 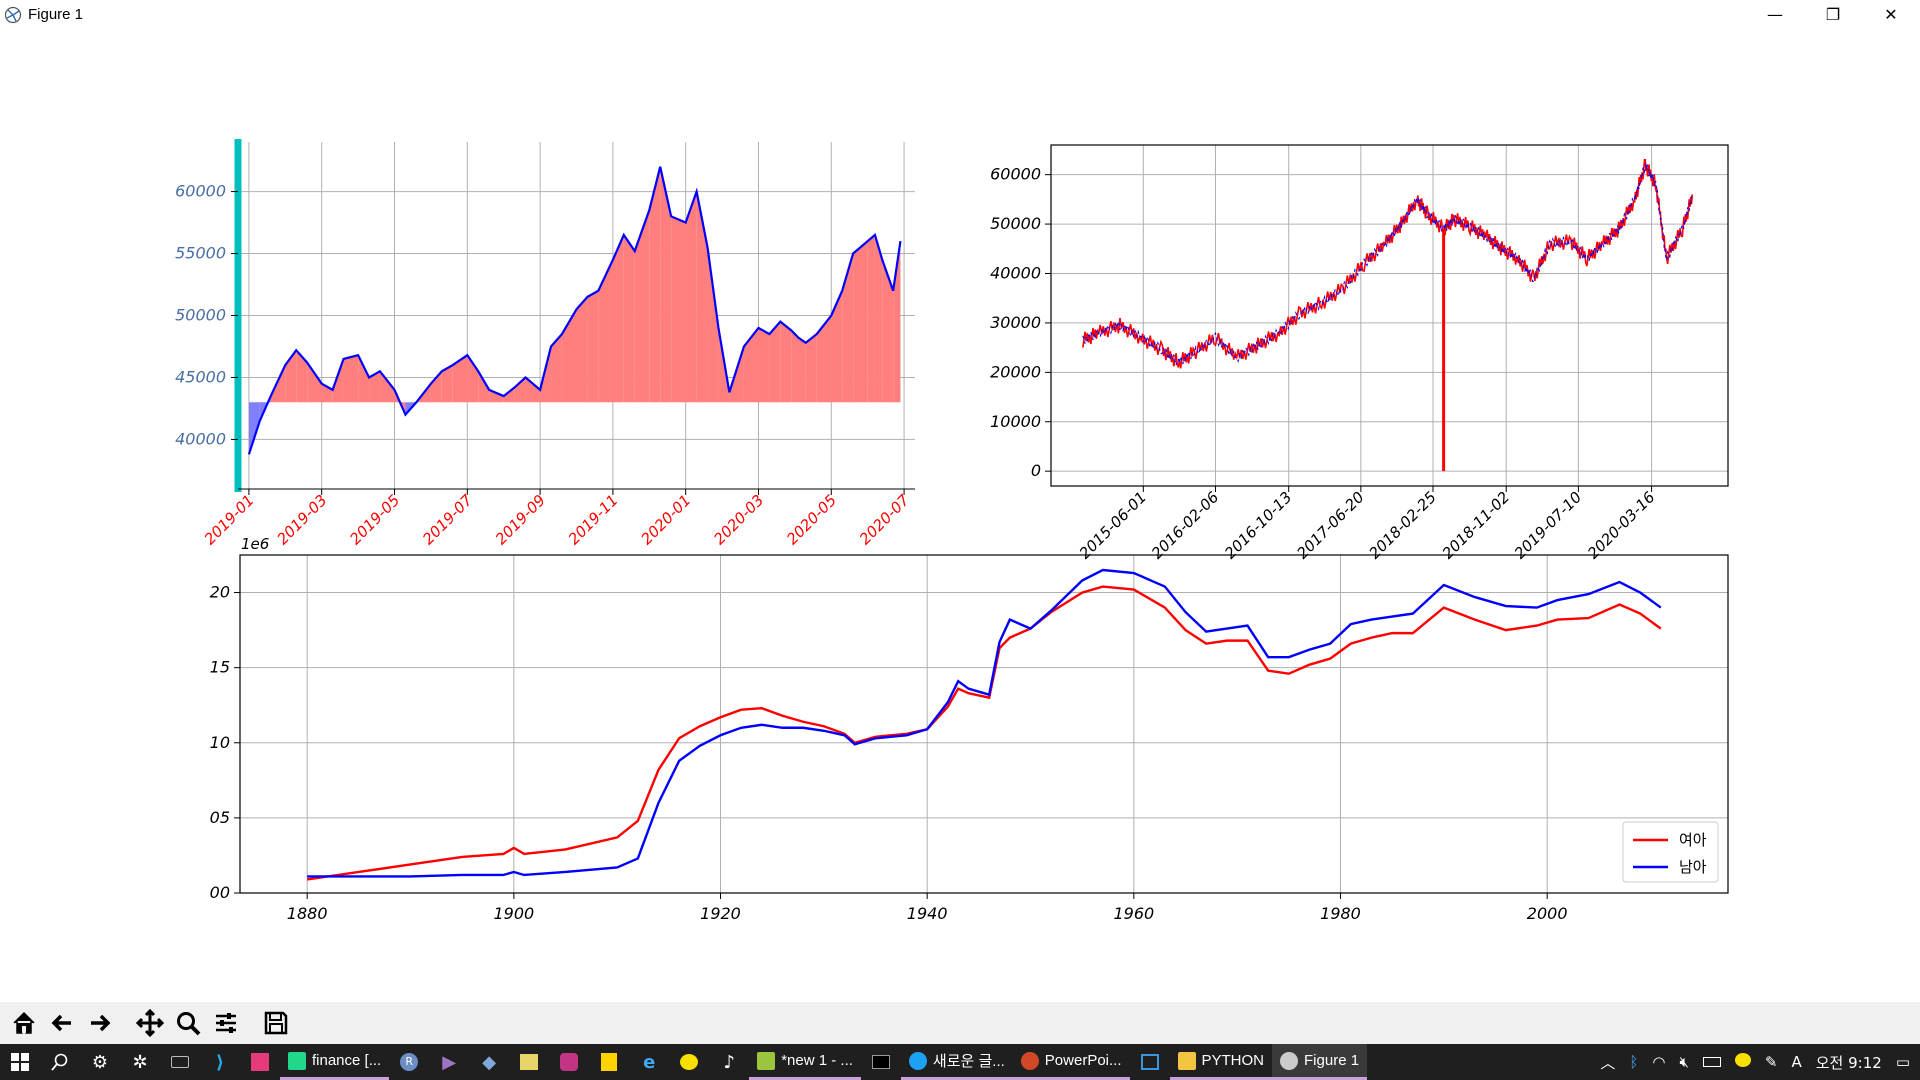 What do you see at coordinates (1476, 525) in the screenshot?
I see `x-tick-label: 2018-11-02` at bounding box center [1476, 525].